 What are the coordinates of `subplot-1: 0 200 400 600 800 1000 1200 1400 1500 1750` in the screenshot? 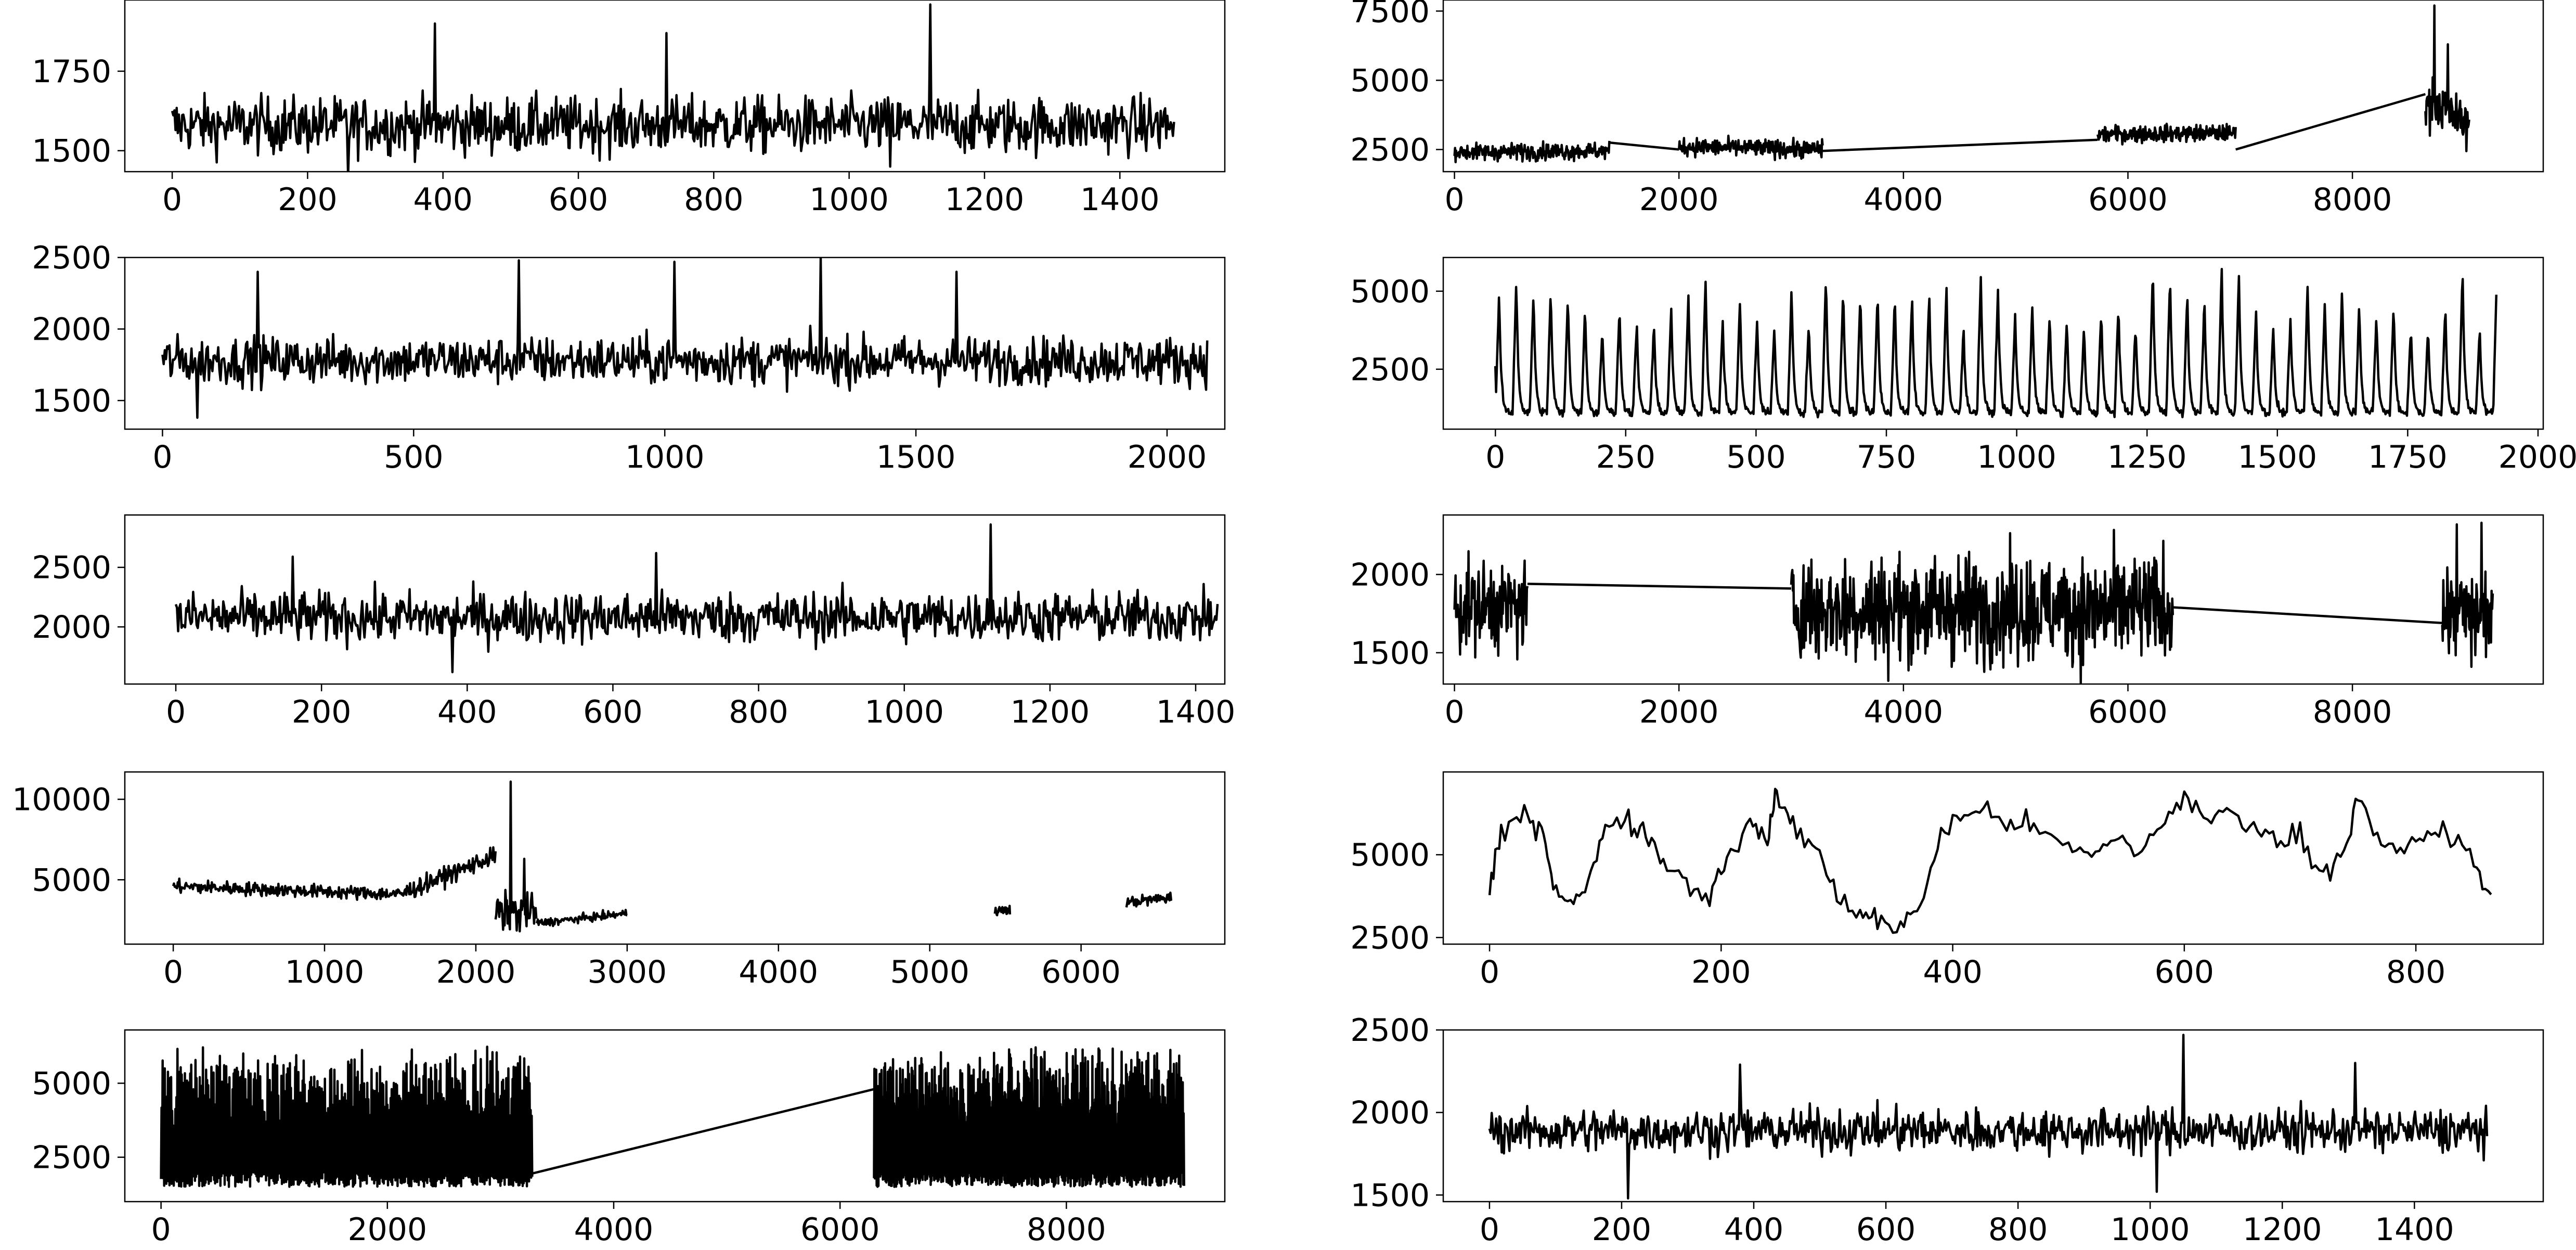 It's located at (629, 109).